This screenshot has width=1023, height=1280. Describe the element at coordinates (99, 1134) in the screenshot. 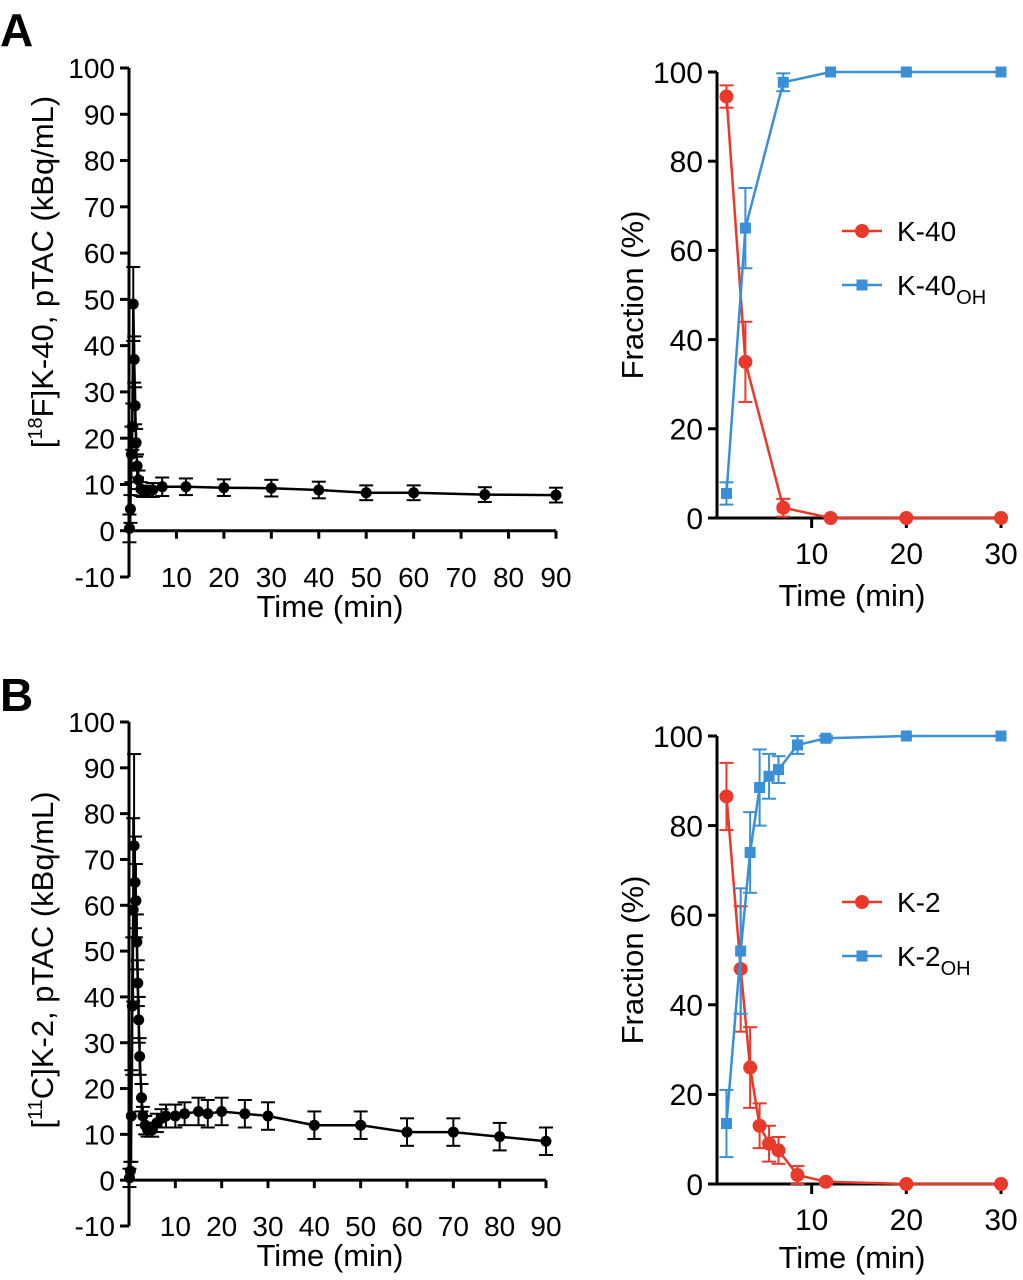

I see `y-tick-label: 10` at that location.